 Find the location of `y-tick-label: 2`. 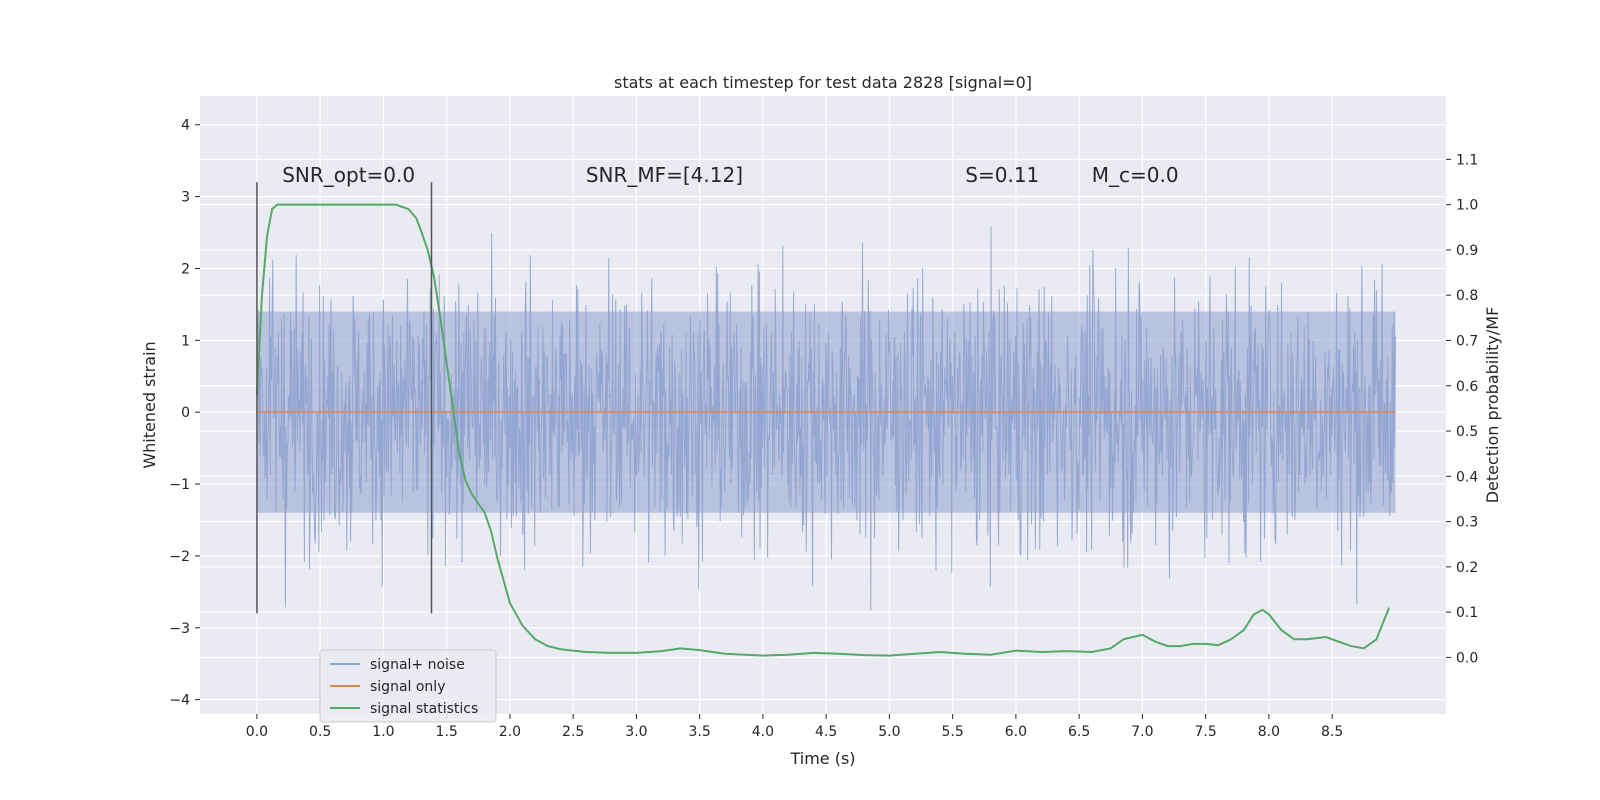

y-tick-label: 2 is located at coordinates (185, 269).